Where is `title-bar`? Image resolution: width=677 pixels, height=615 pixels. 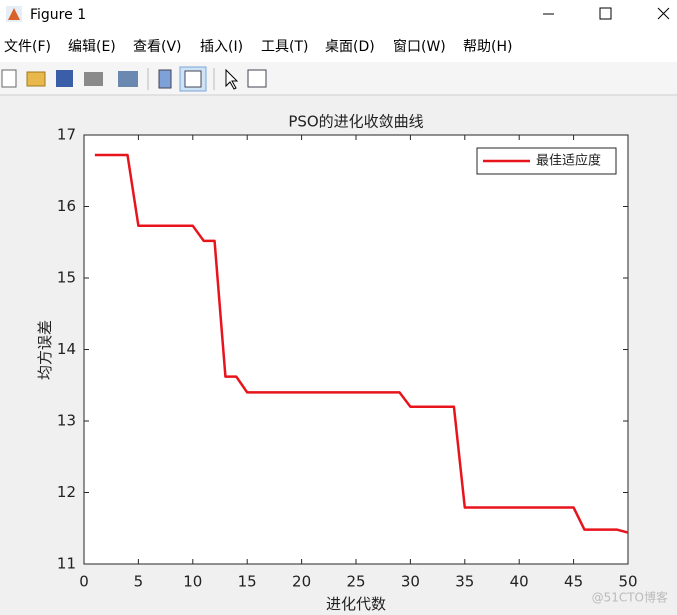
title-bar is located at coordinates (338, 15).